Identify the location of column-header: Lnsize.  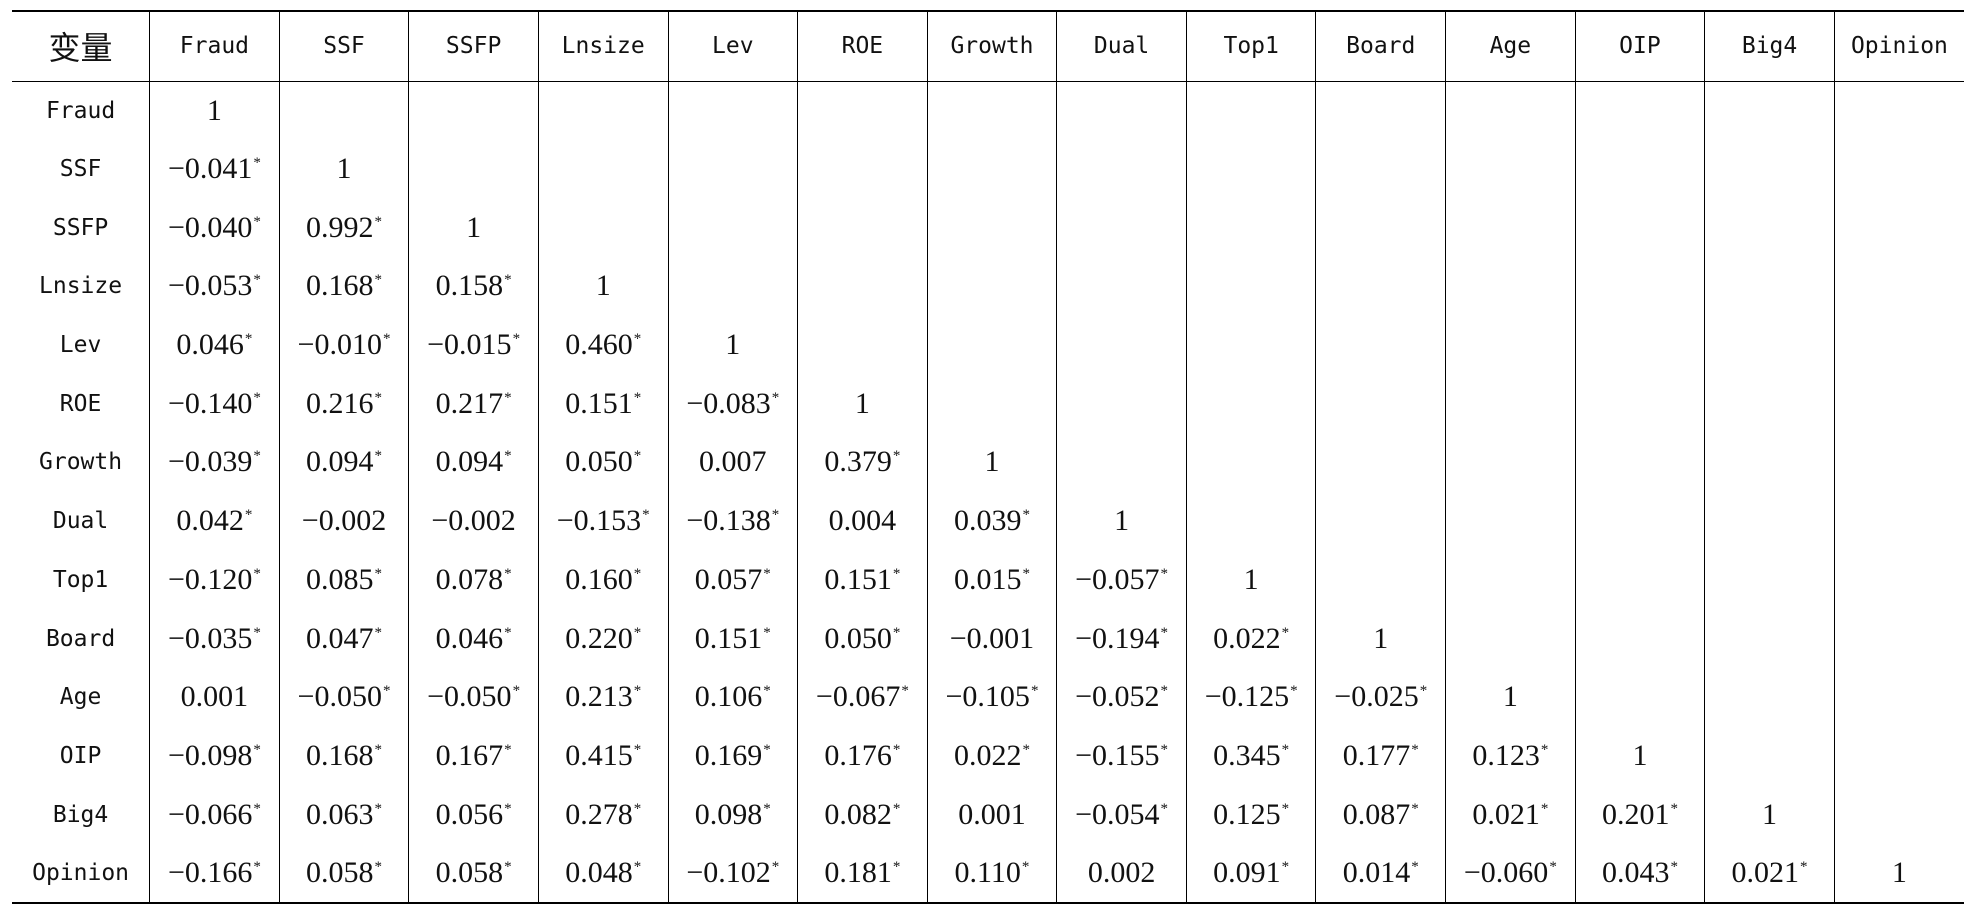
(602, 46).